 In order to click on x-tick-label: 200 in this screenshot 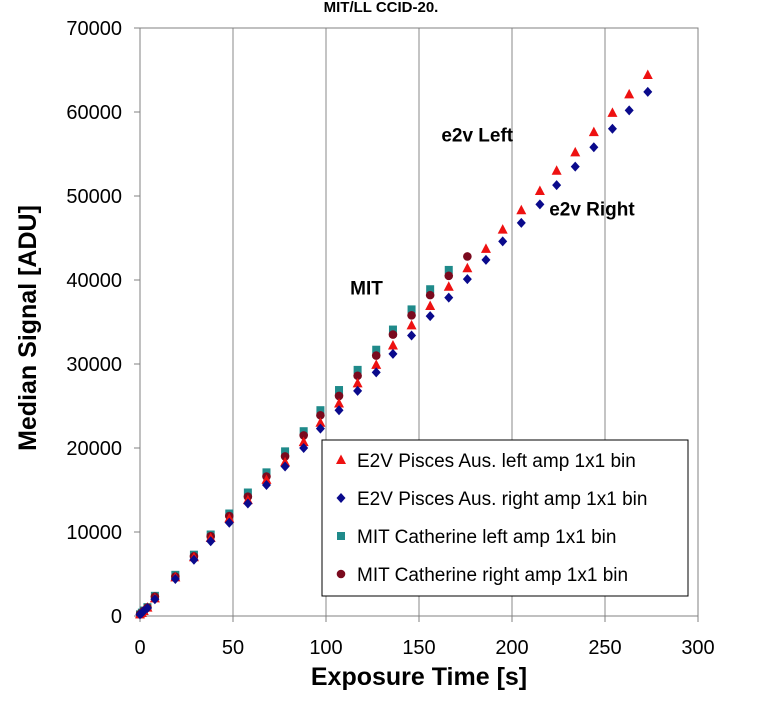, I will do `click(511, 648)`.